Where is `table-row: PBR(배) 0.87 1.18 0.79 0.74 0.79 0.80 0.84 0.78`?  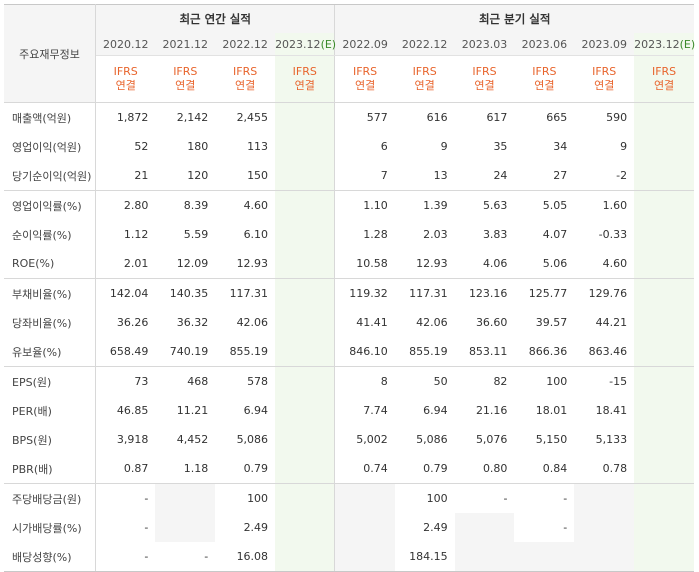
table-row: PBR(배) 0.87 1.18 0.79 0.74 0.79 0.80 0.84 0.78 is located at coordinates (349, 469).